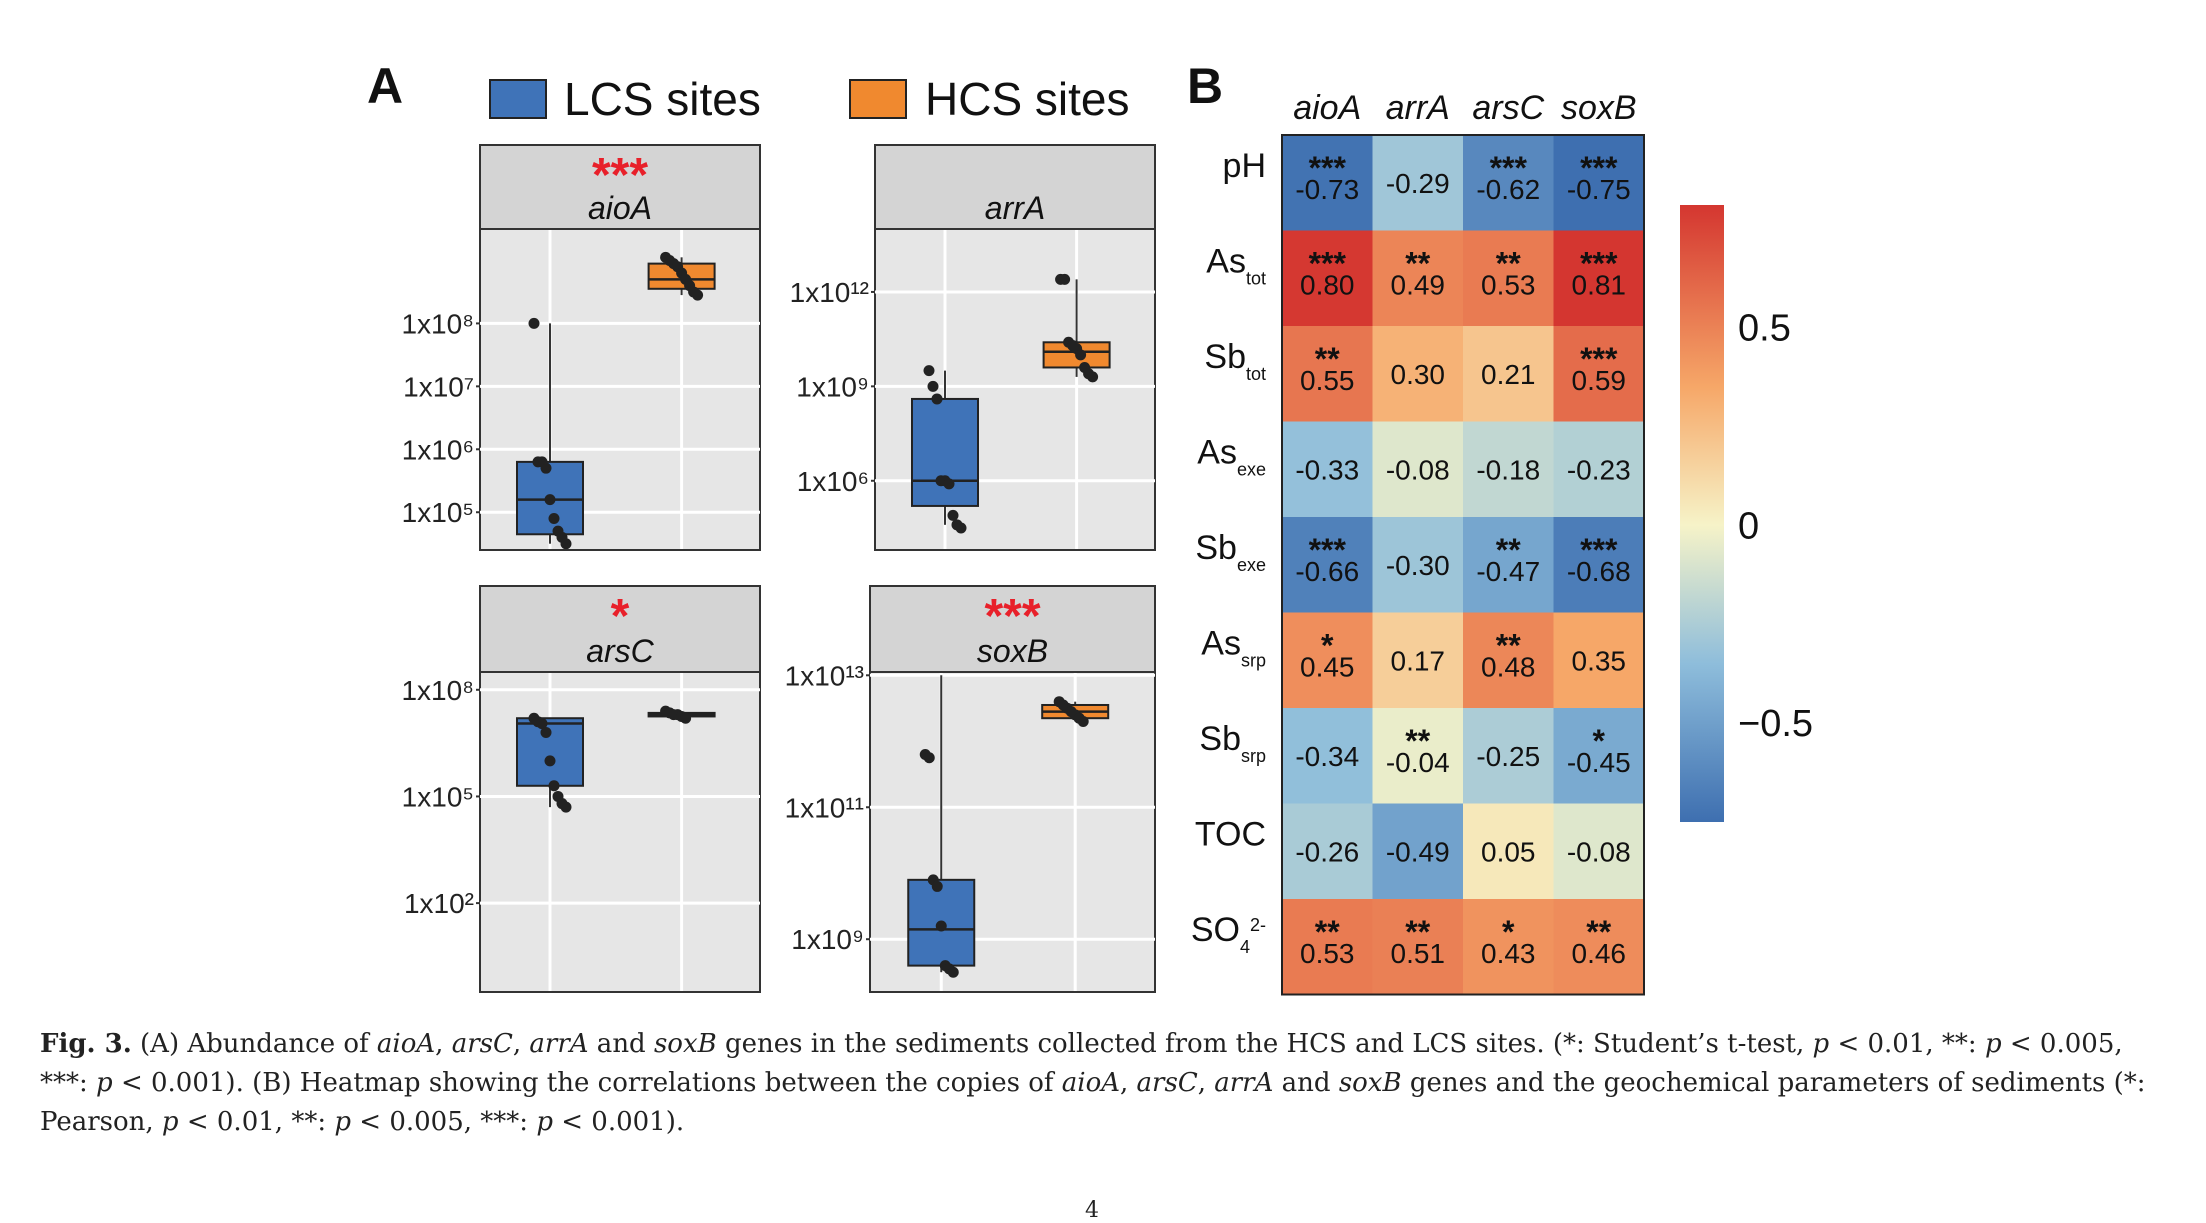 Image resolution: width=2206 pixels, height=1223 pixels. I want to click on heatmap-column-label: aioA, so click(1327, 108).